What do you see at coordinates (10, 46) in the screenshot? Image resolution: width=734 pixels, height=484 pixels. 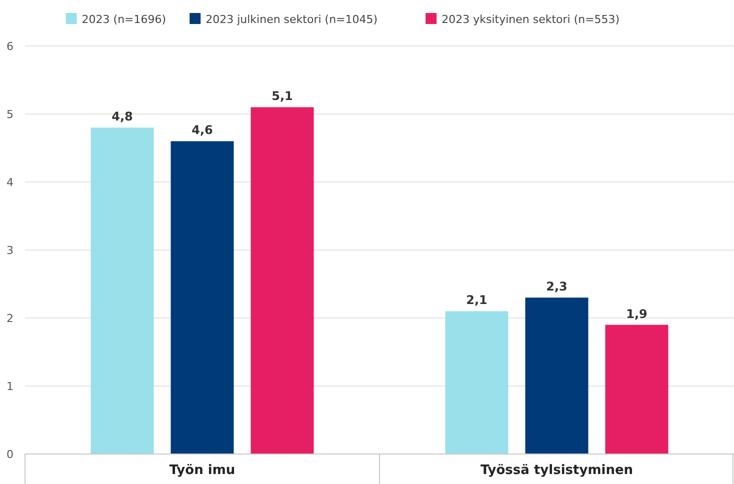 I see `y-tick-label: 6` at bounding box center [10, 46].